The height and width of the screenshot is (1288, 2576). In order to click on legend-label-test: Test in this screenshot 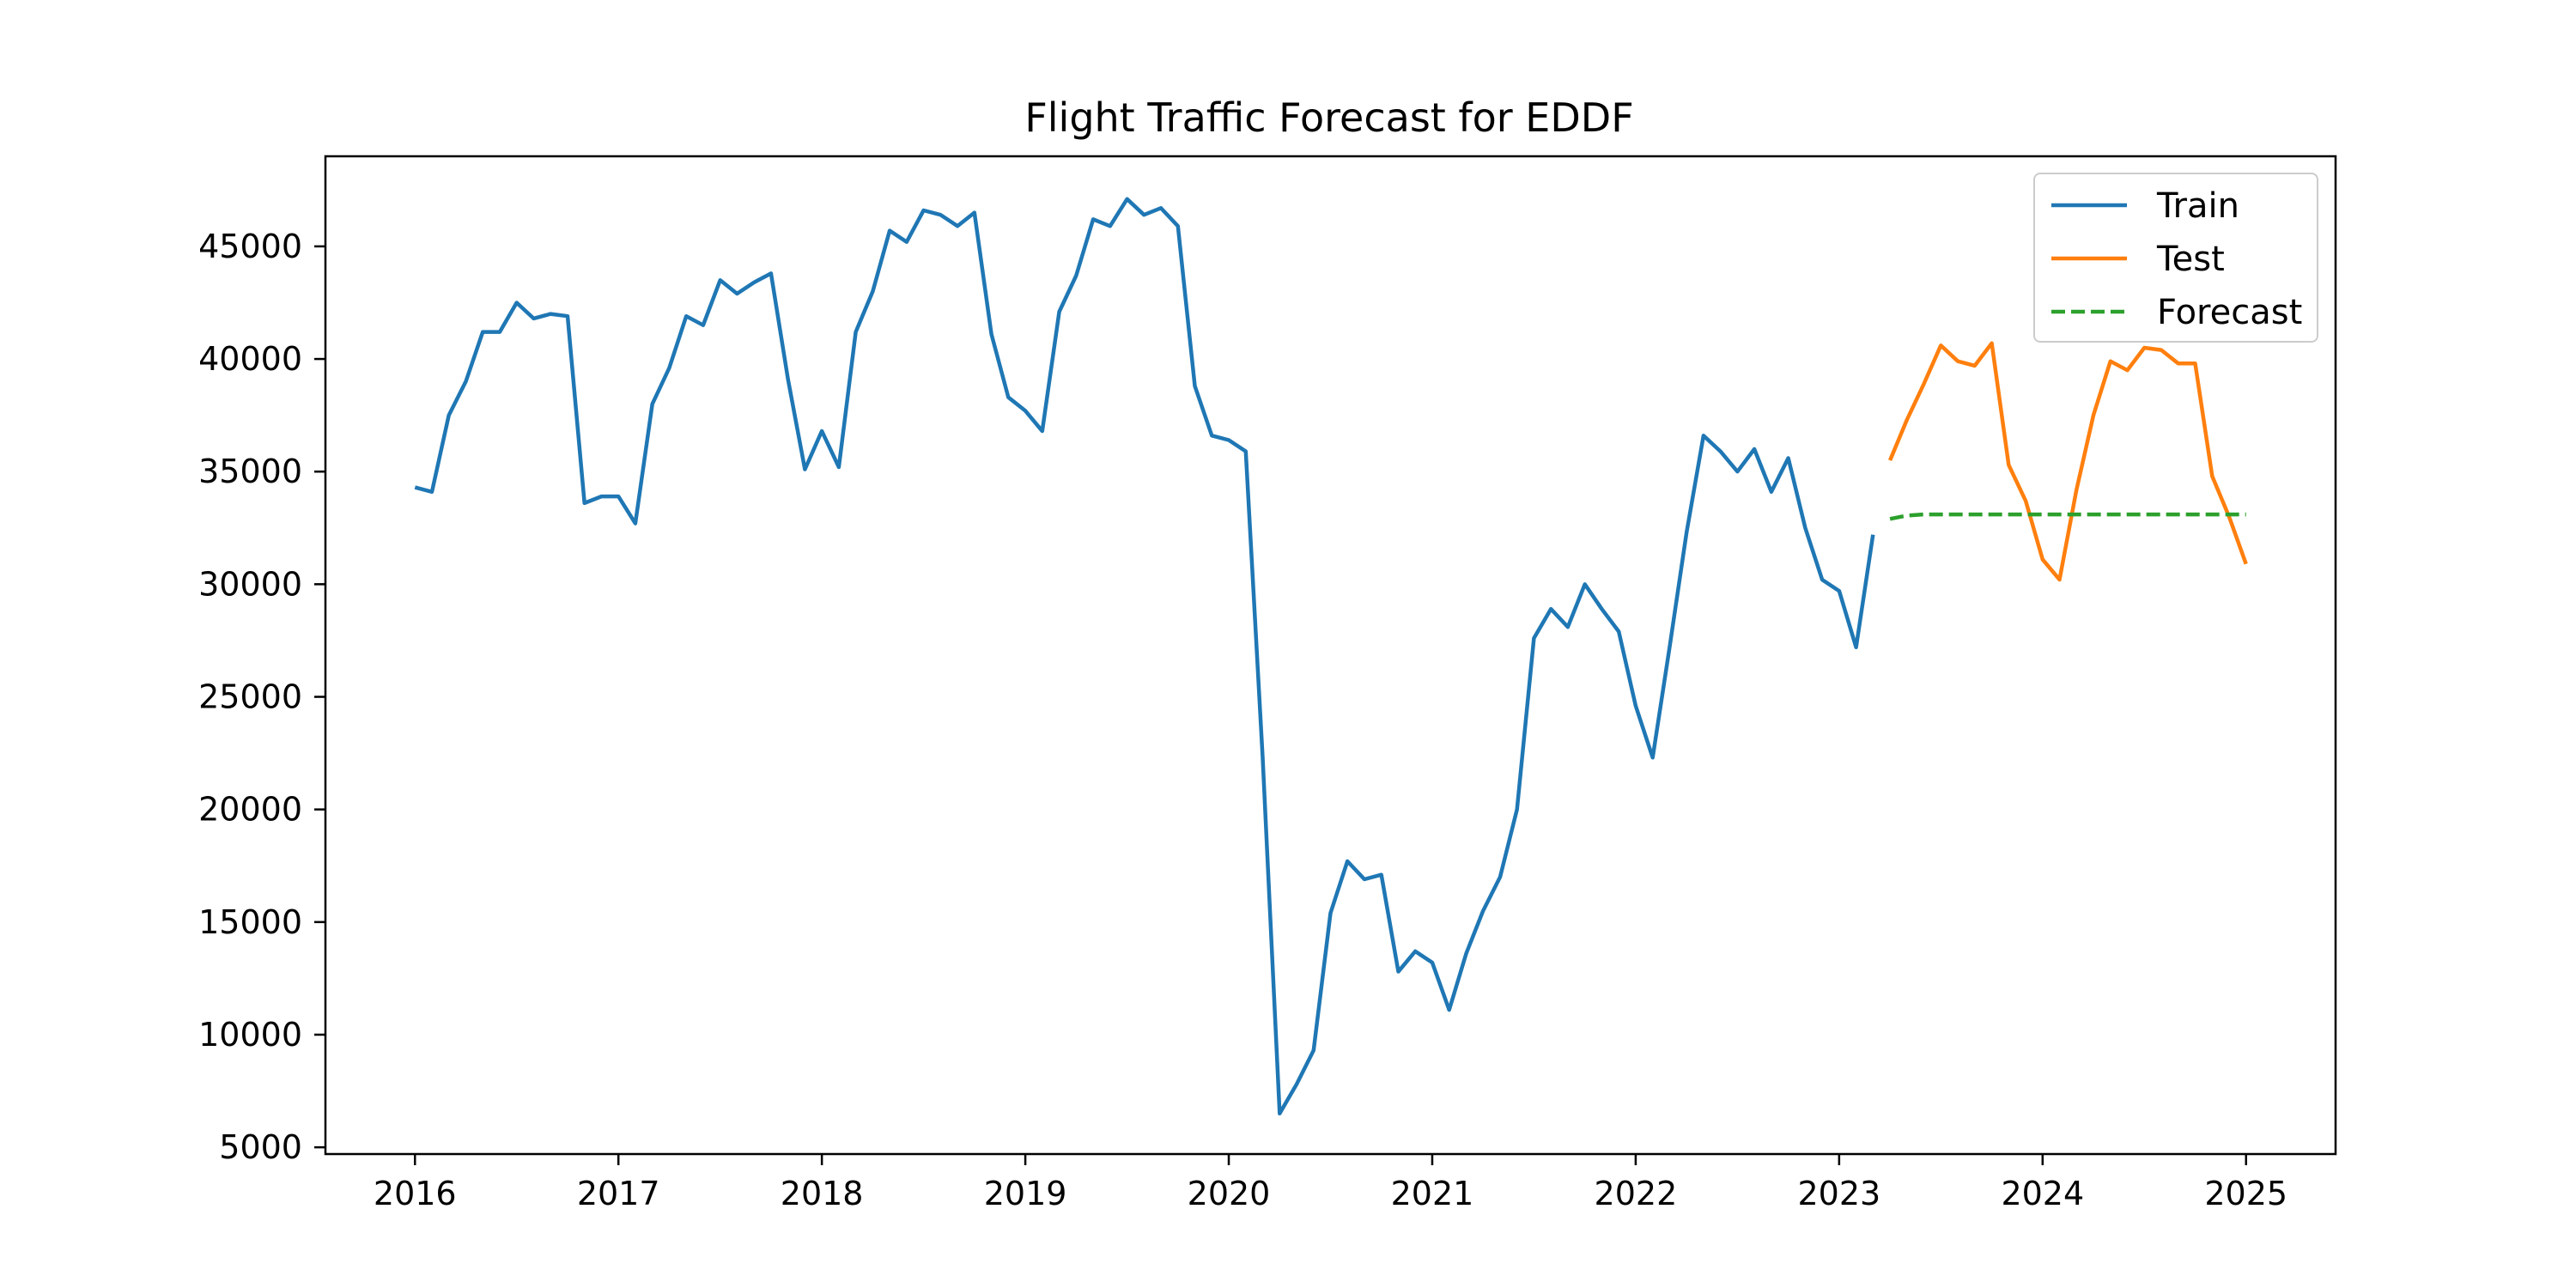, I will do `click(2190, 259)`.